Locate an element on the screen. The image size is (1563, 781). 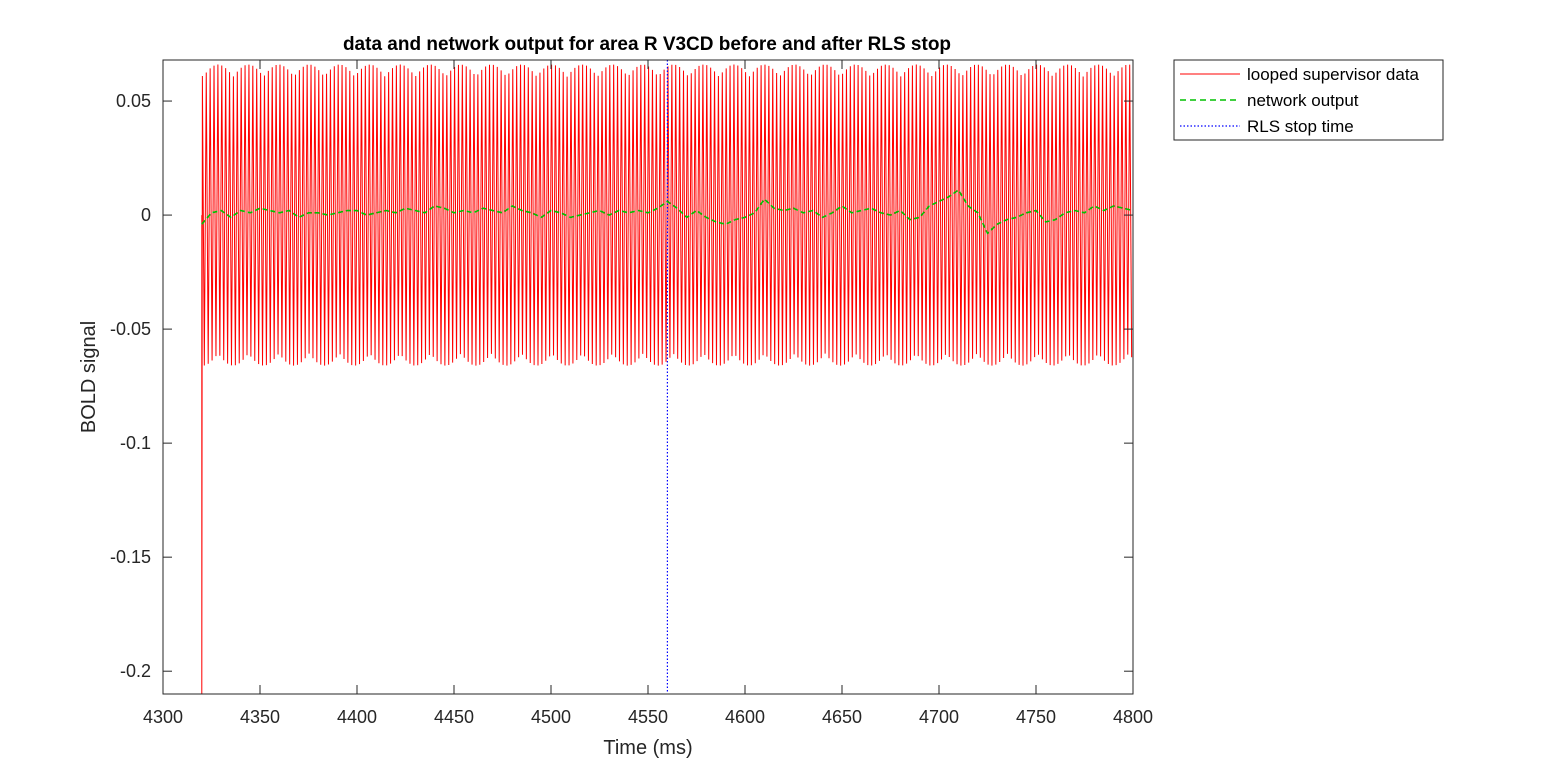
legend-label-network-output: network output is located at coordinates (1303, 100).